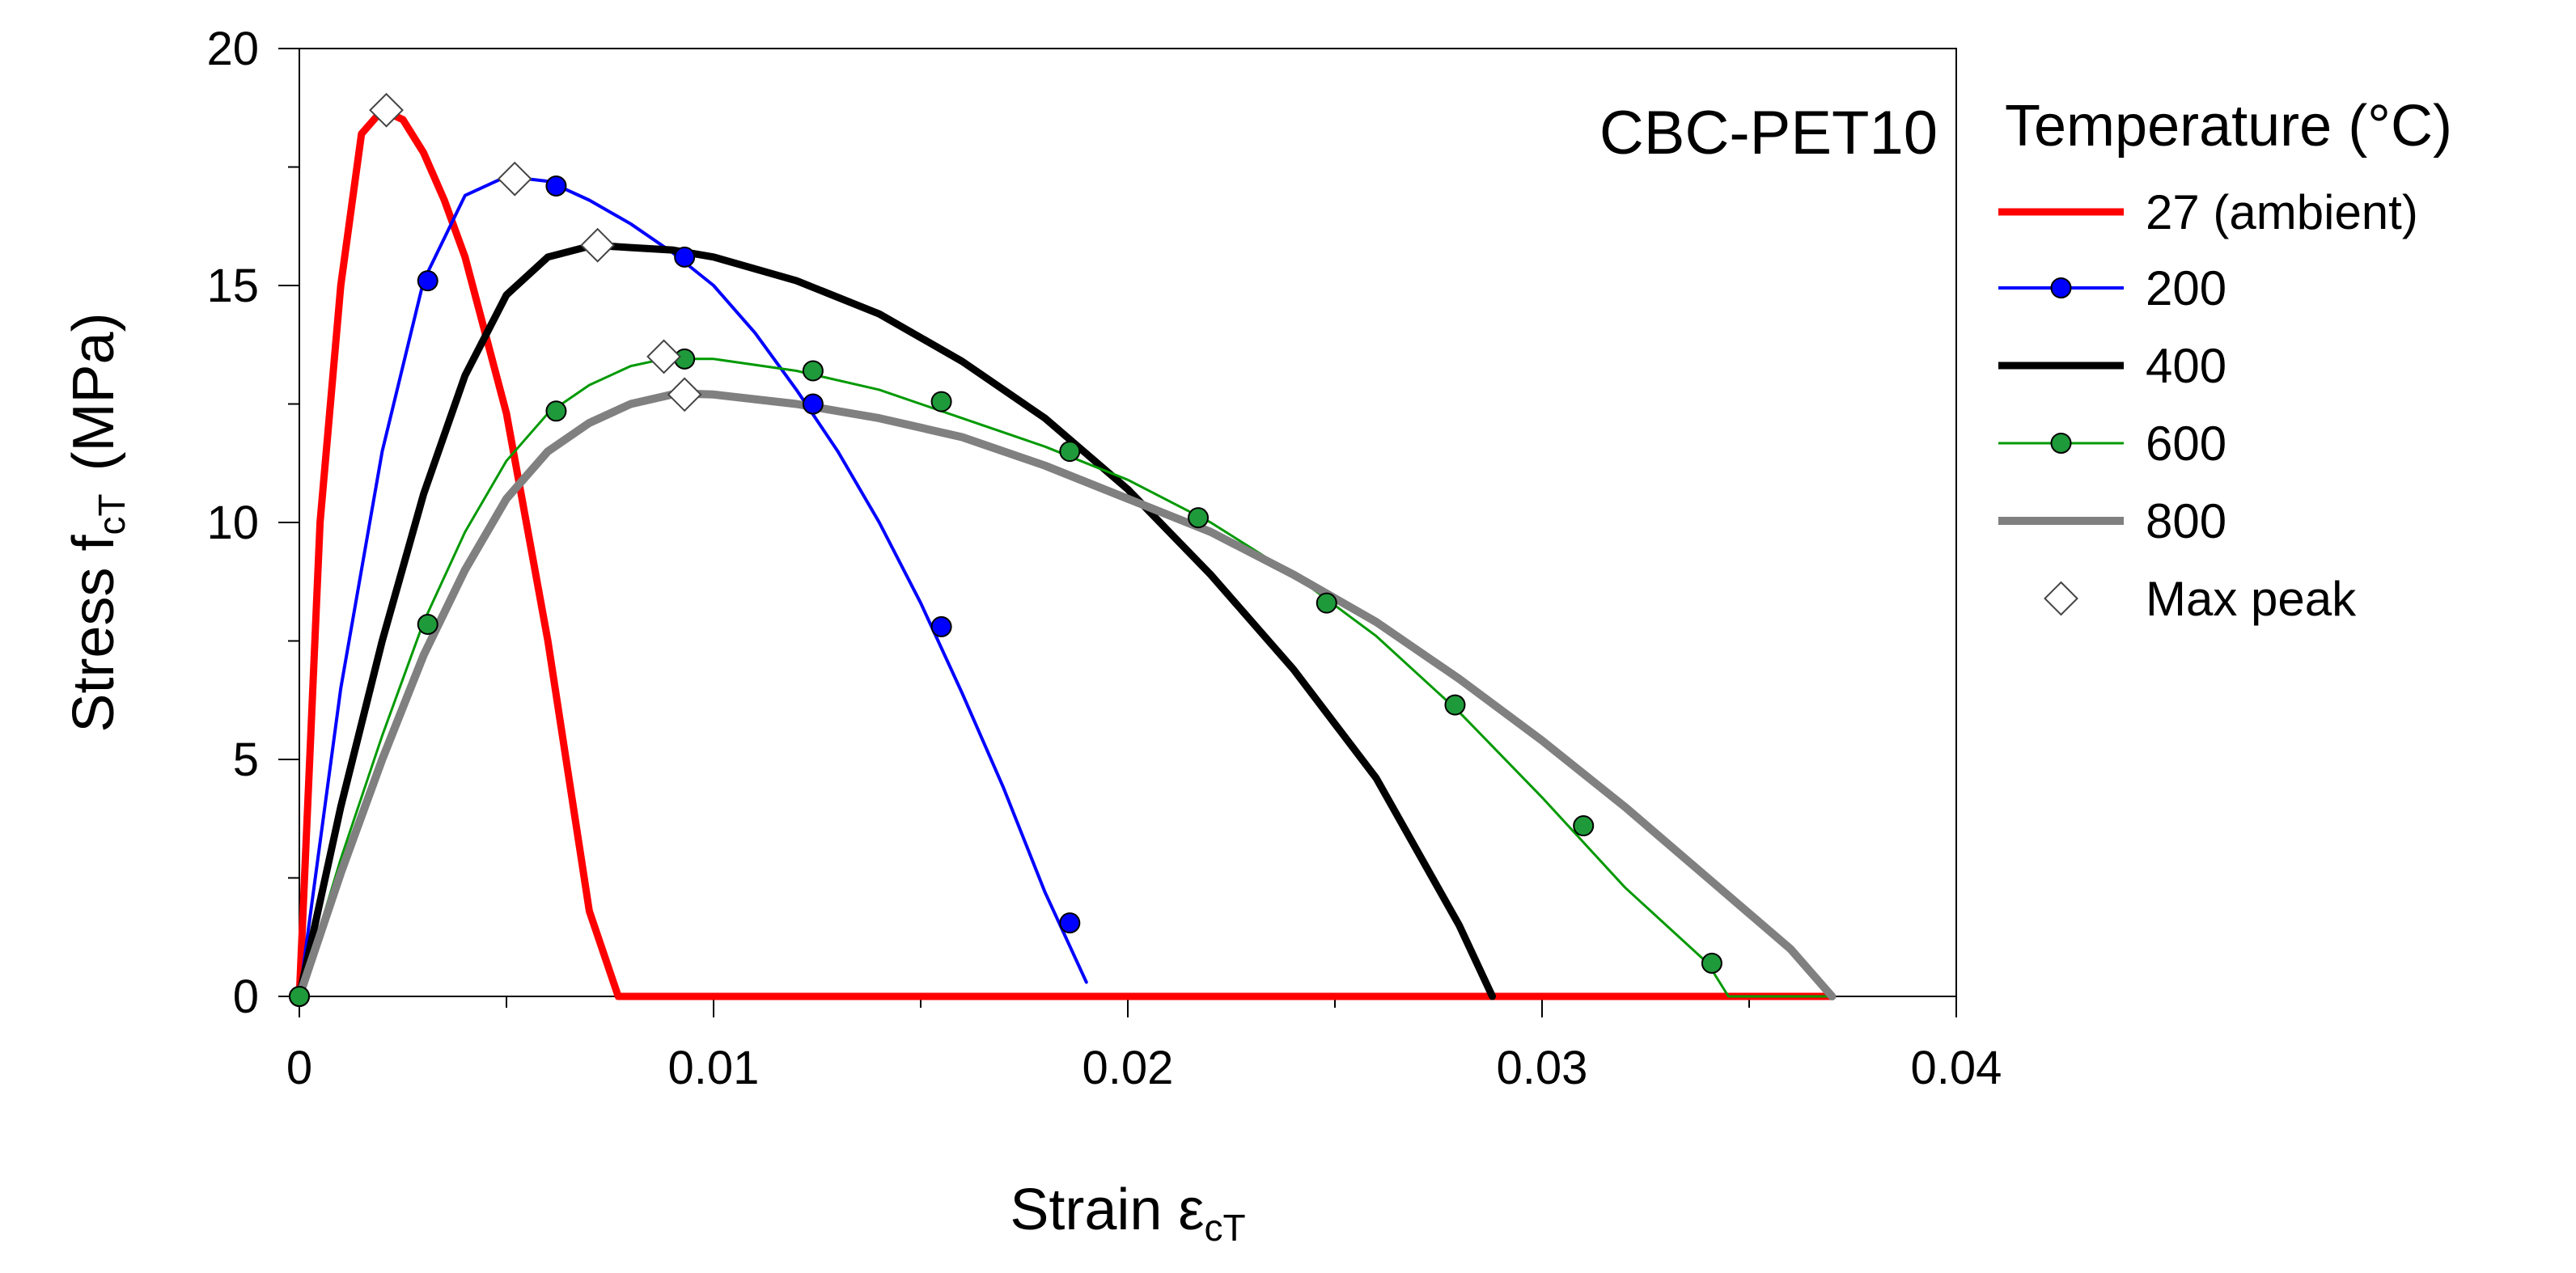 The width and height of the screenshot is (2576, 1273). What do you see at coordinates (535, 252) in the screenshot?
I see `max-peak-layer` at bounding box center [535, 252].